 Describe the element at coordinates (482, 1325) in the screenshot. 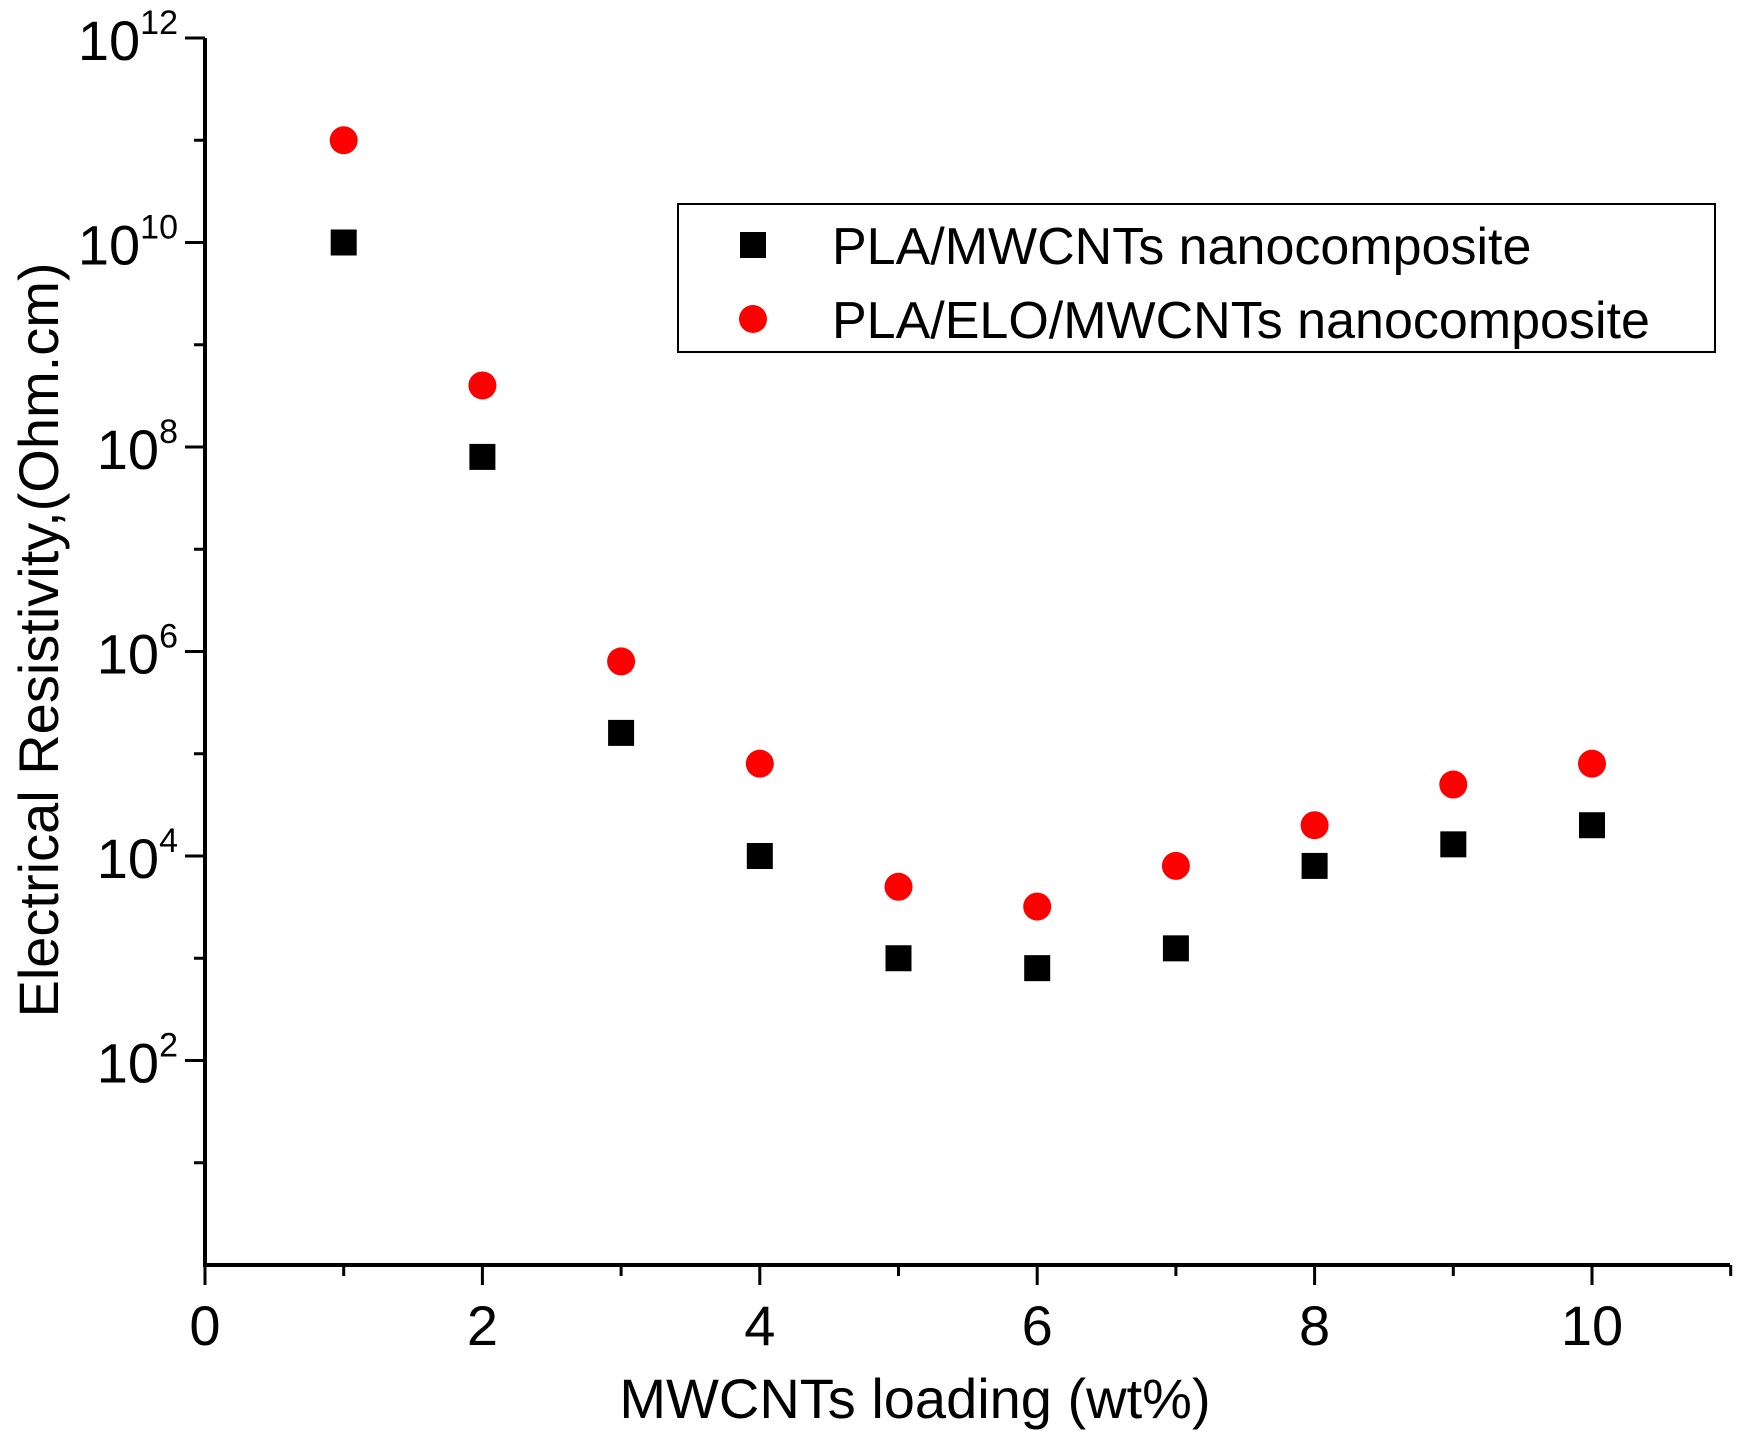

I see `x-tick-label: 2` at that location.